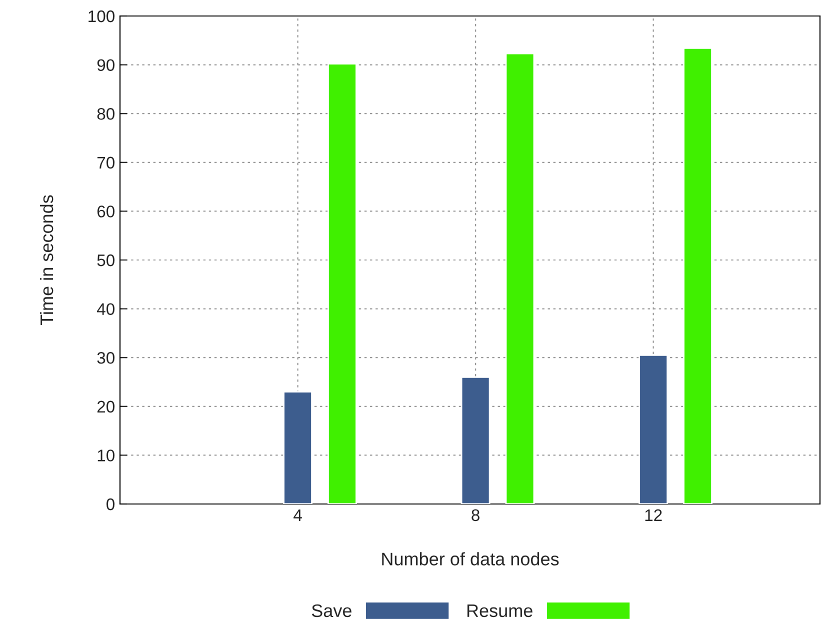 The image size is (821, 631). I want to click on y-tick-label: 40, so click(105, 309).